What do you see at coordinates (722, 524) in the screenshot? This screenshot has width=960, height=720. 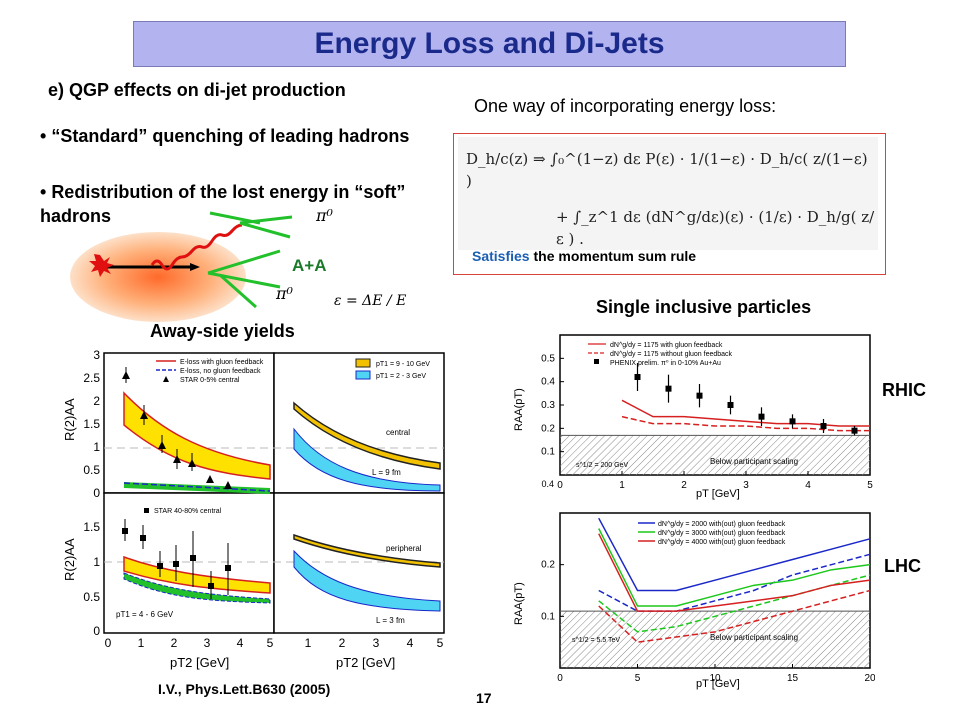 I see `lhc-legend-1: dN^g/dy = 2000 with(out) gluon feedback` at bounding box center [722, 524].